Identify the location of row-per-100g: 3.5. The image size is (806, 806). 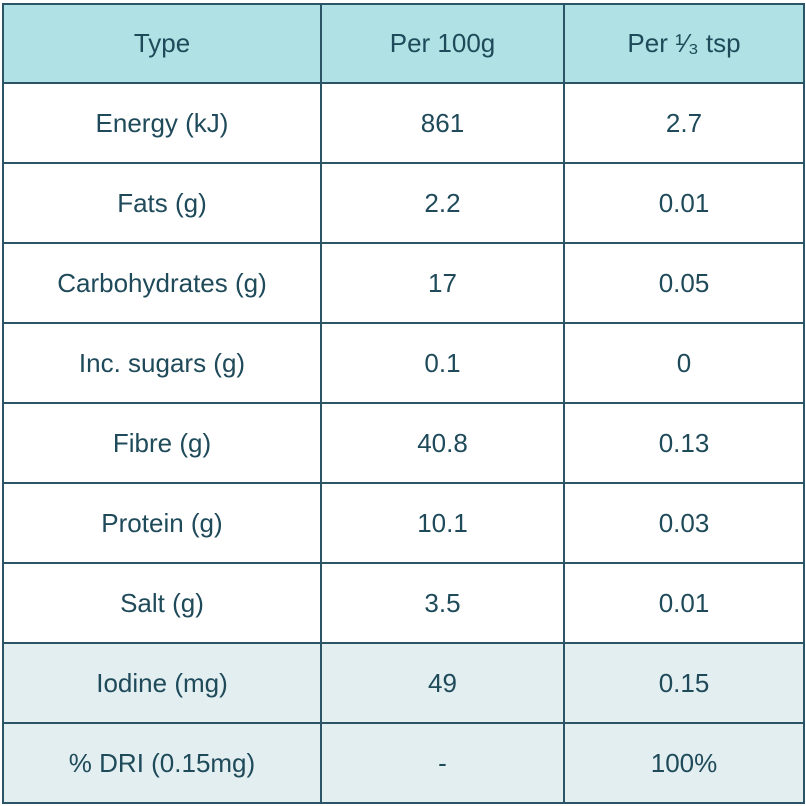
(442, 603).